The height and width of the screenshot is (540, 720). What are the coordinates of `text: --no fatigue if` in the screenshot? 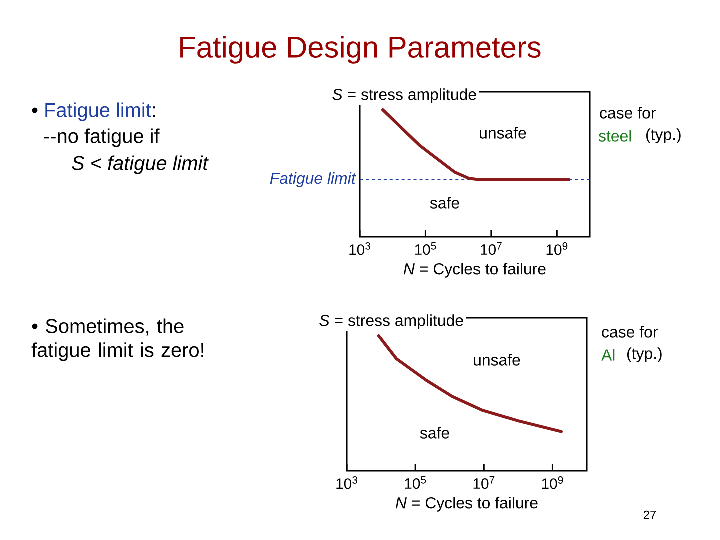 It's located at (102, 138).